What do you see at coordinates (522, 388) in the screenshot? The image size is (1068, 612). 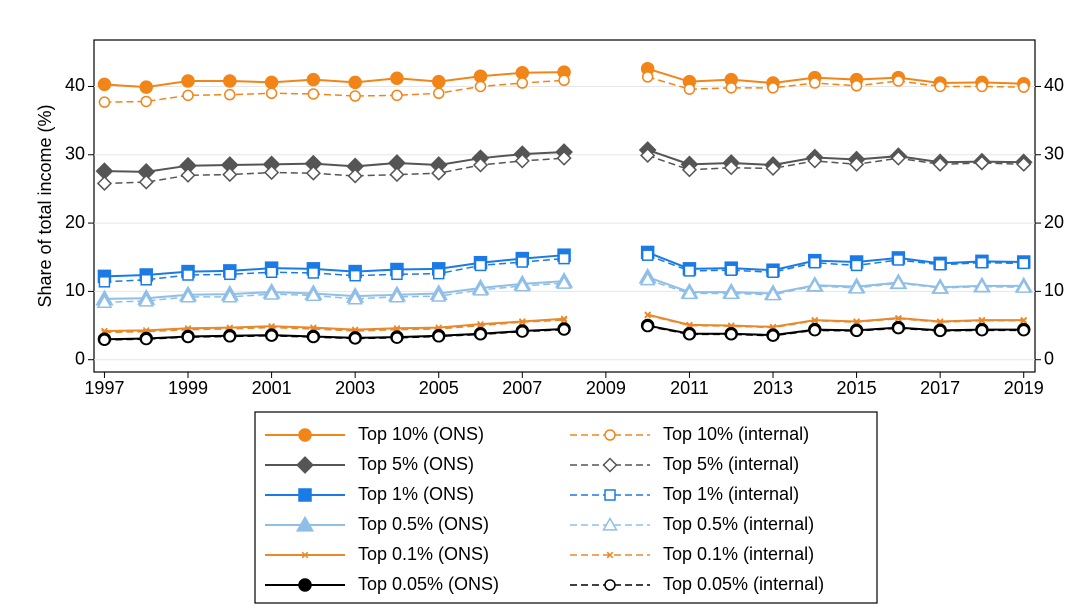 I see `x-tick-label: 2007` at bounding box center [522, 388].